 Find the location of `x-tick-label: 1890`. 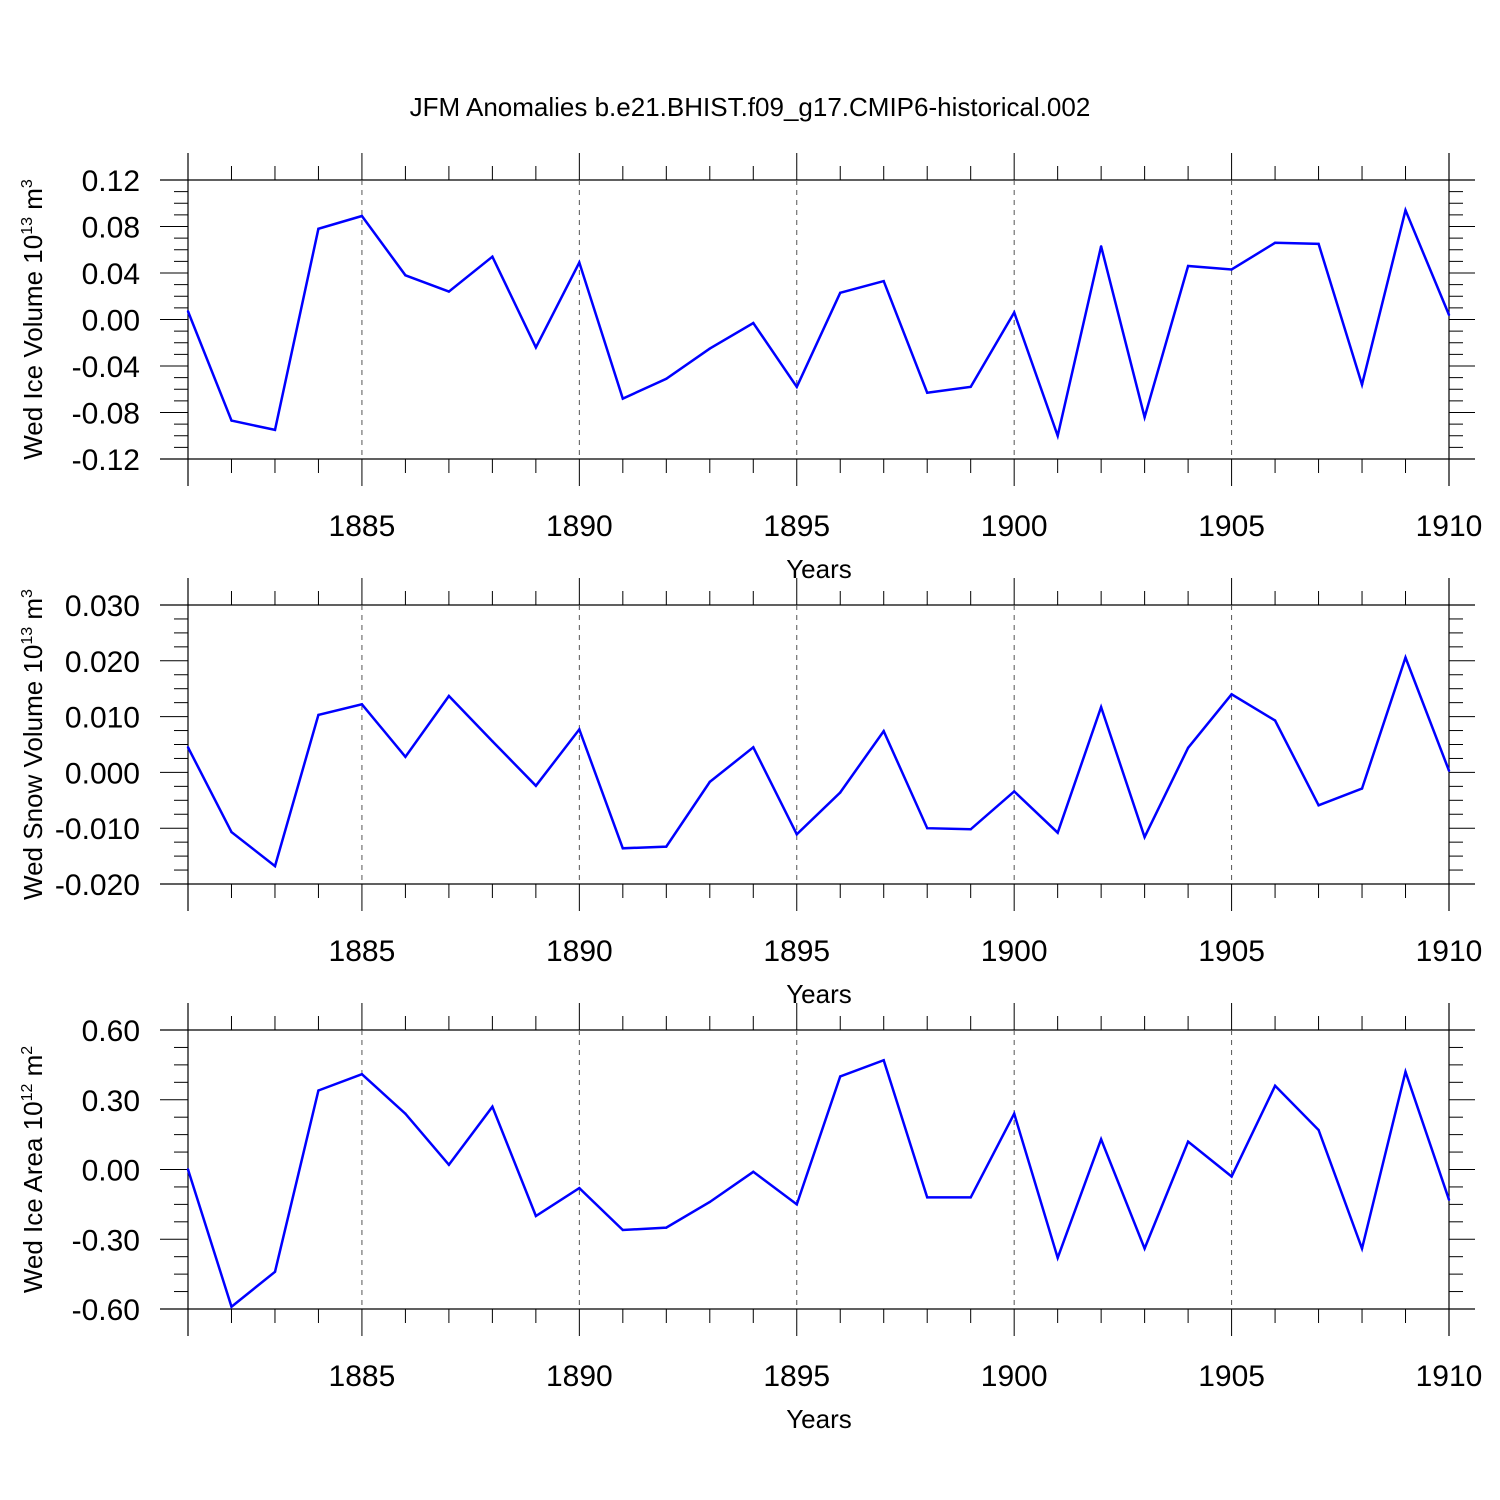

x-tick-label: 1890 is located at coordinates (579, 951).